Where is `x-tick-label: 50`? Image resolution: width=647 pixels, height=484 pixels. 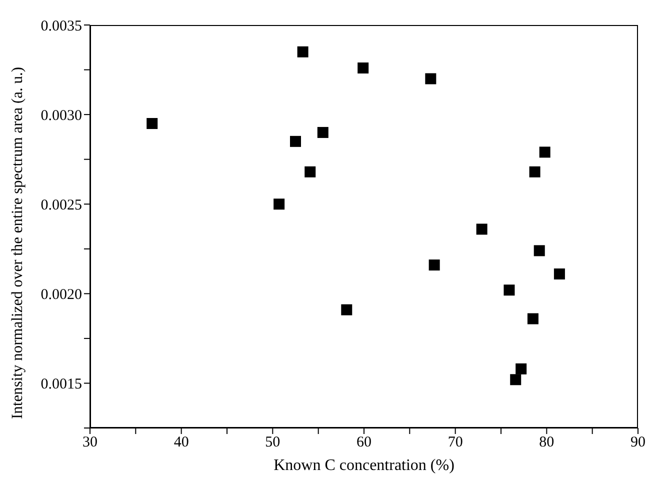 x-tick-label: 50 is located at coordinates (272, 442).